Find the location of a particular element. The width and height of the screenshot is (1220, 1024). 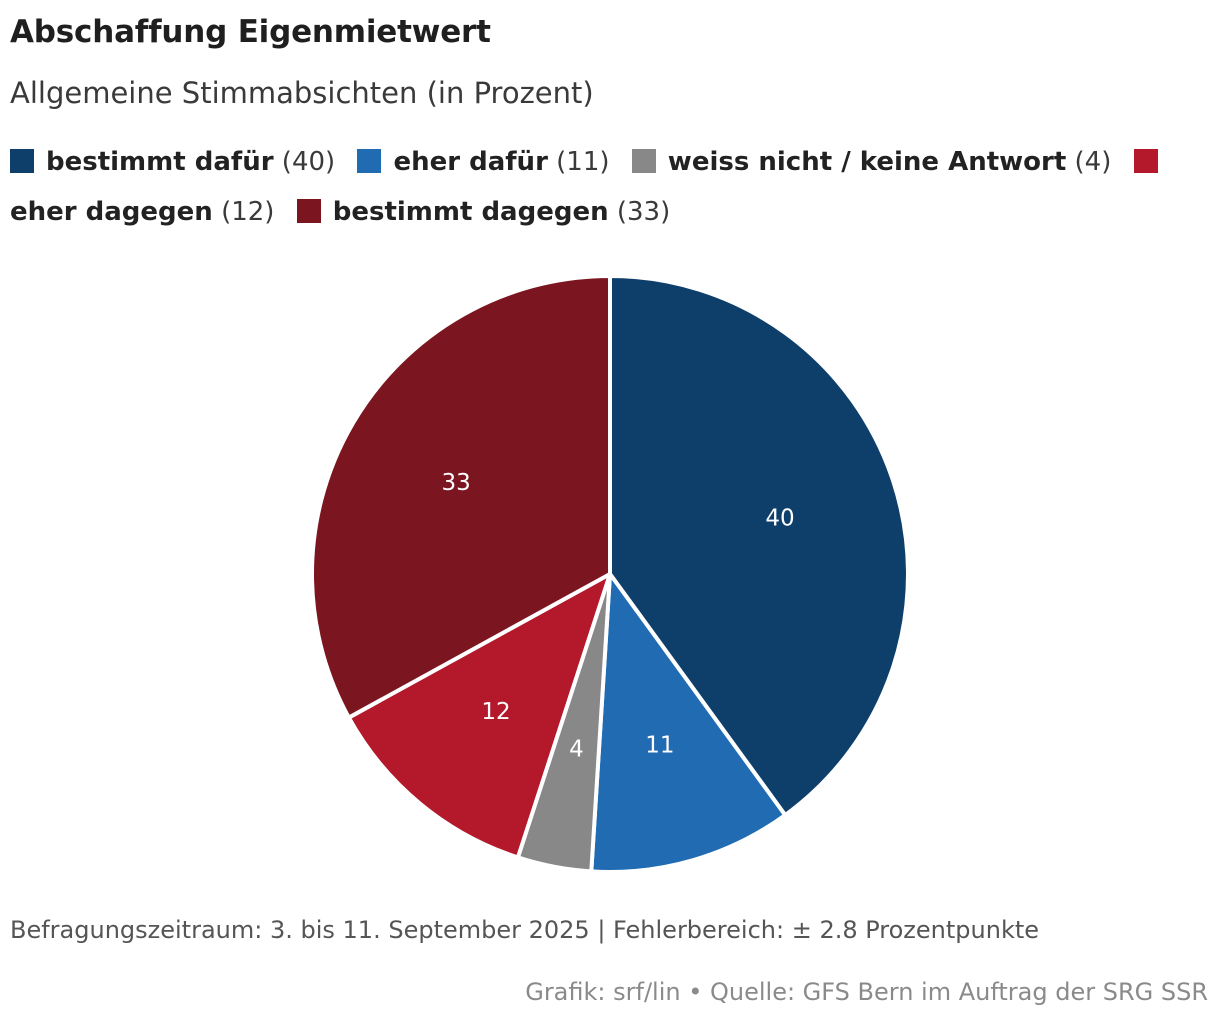

legend-label: eher dafür is located at coordinates (470, 162).